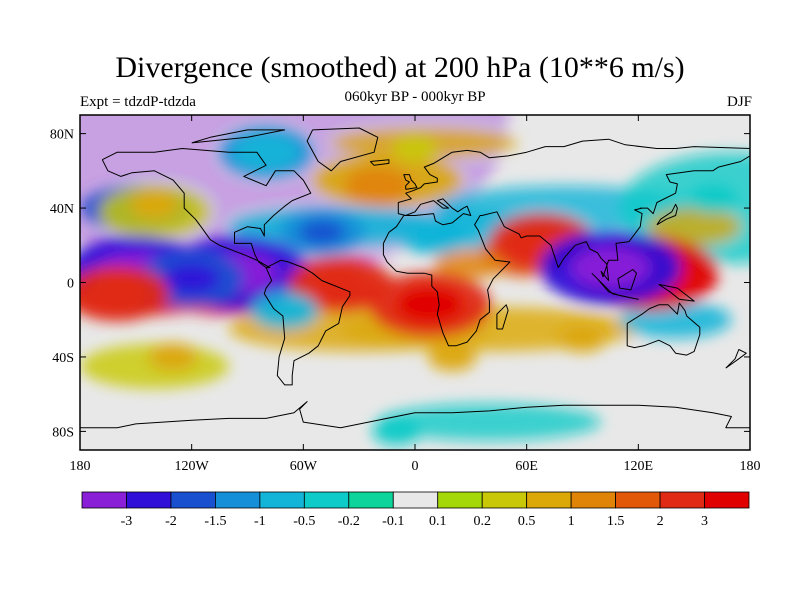  What do you see at coordinates (527, 521) in the screenshot?
I see `colorbar-label-9: 0.5` at bounding box center [527, 521].